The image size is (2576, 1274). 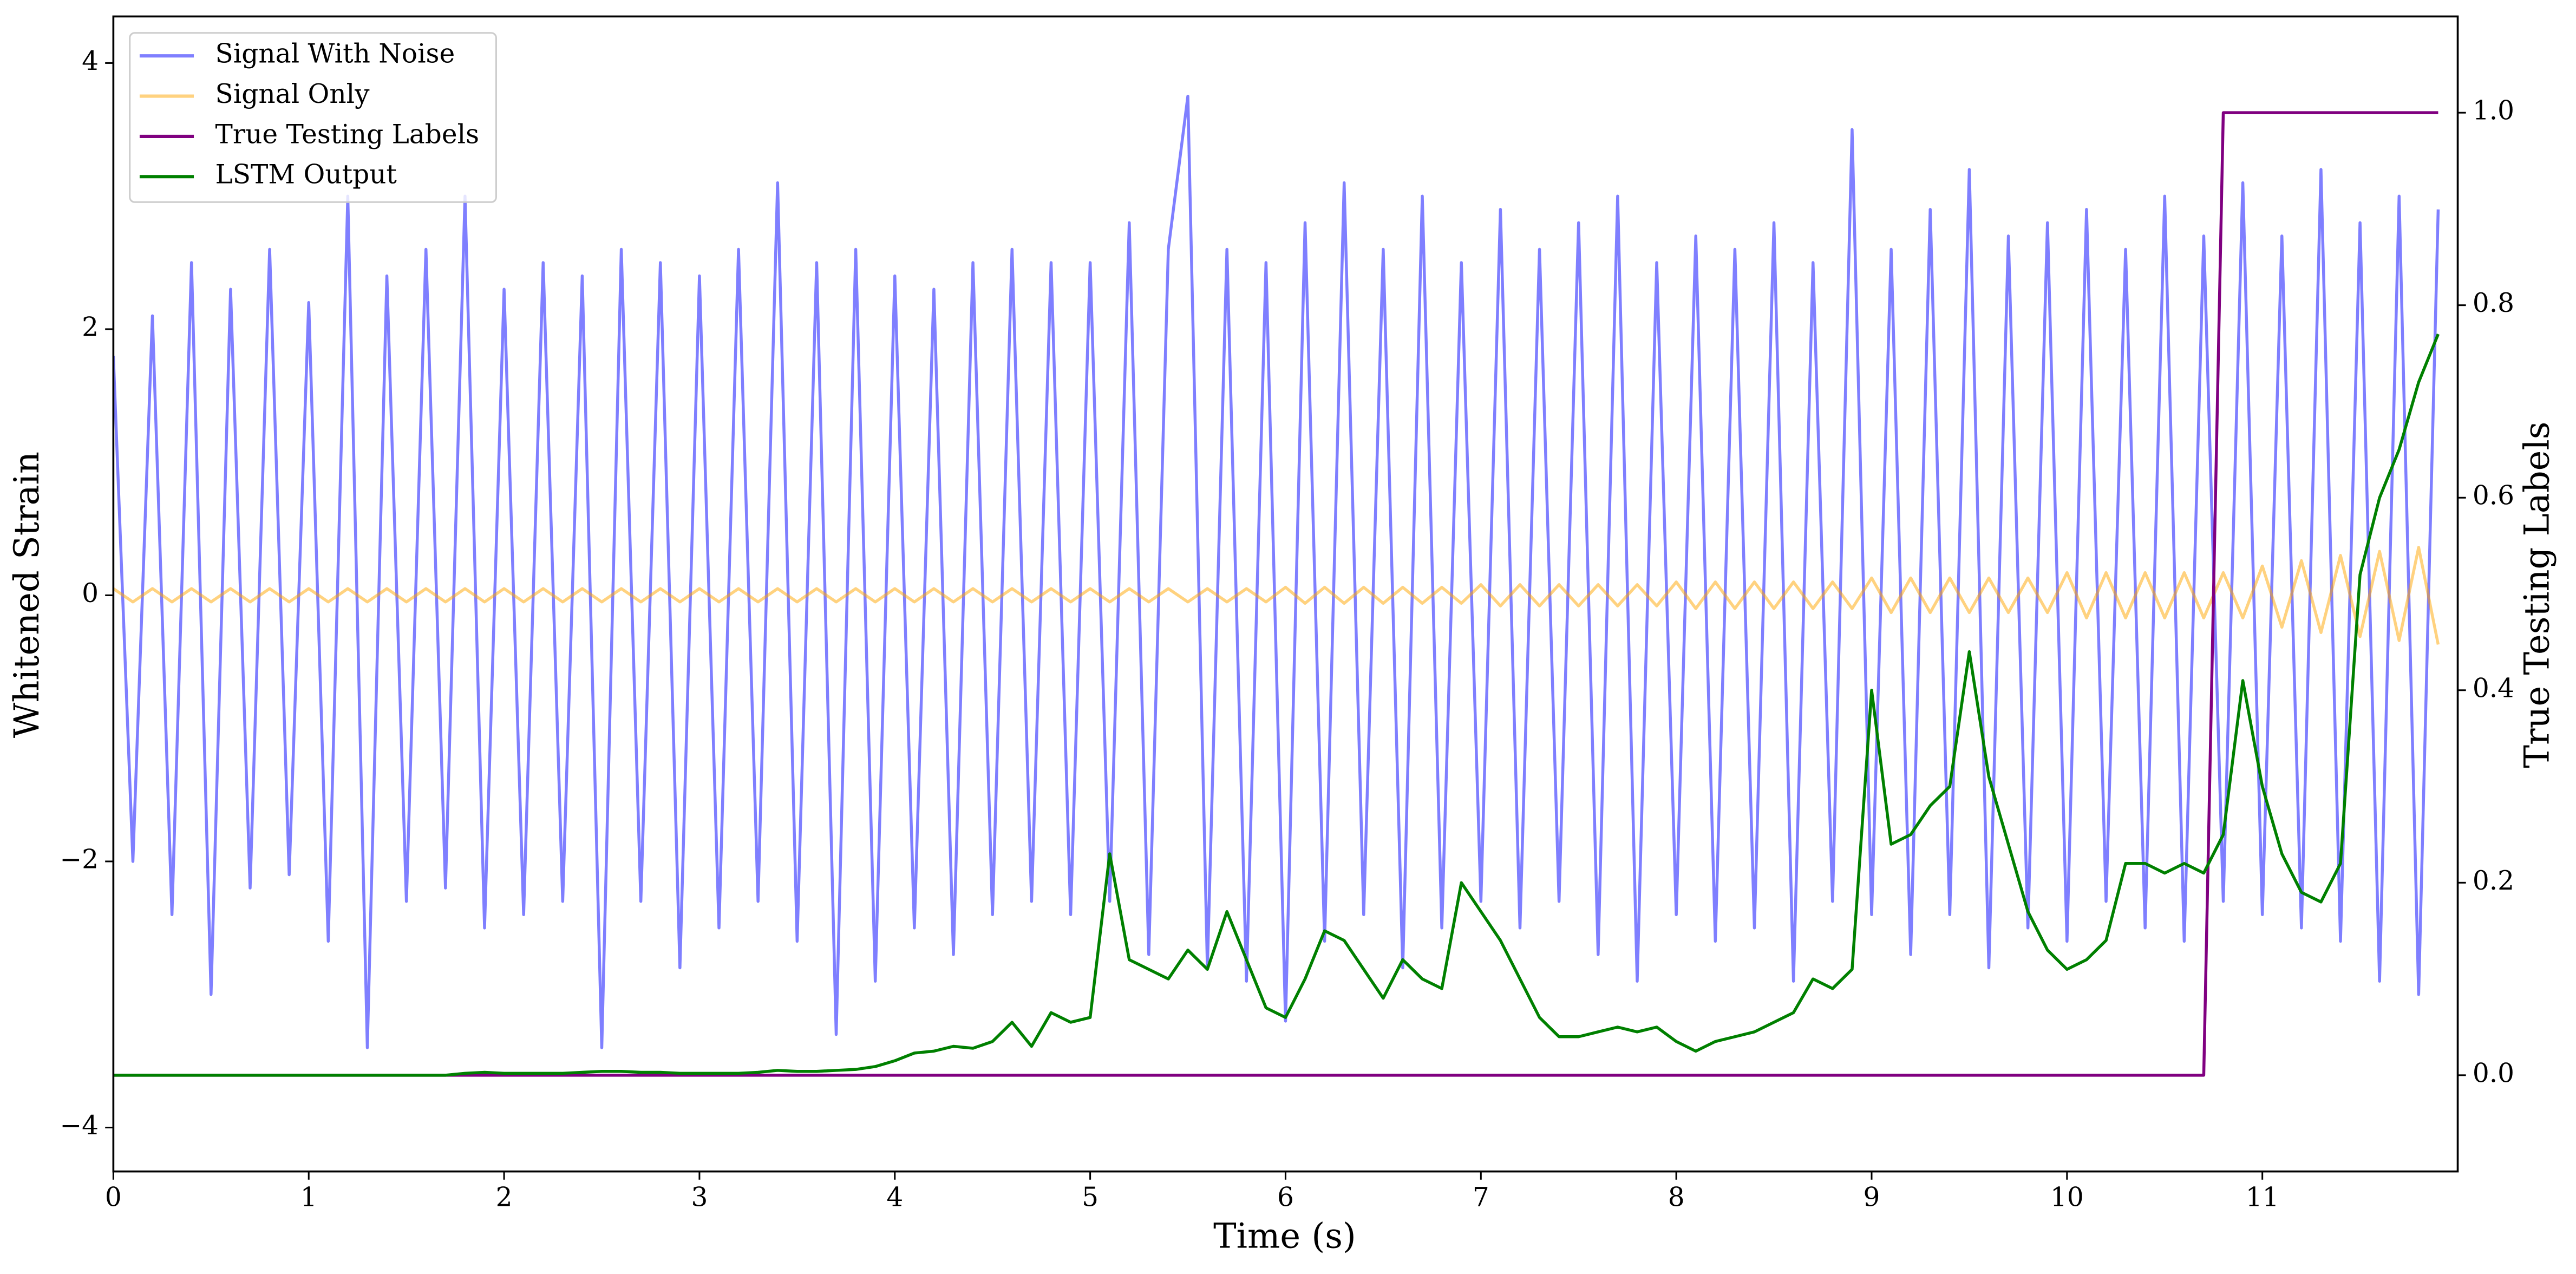 What do you see at coordinates (2538, 595) in the screenshot?
I see `y2-axis-label: True Testing Labels` at bounding box center [2538, 595].